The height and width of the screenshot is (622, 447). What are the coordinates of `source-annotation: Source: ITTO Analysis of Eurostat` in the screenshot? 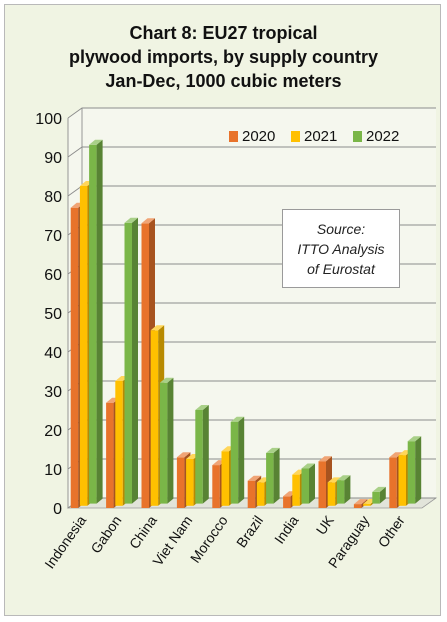 It's located at (341, 248).